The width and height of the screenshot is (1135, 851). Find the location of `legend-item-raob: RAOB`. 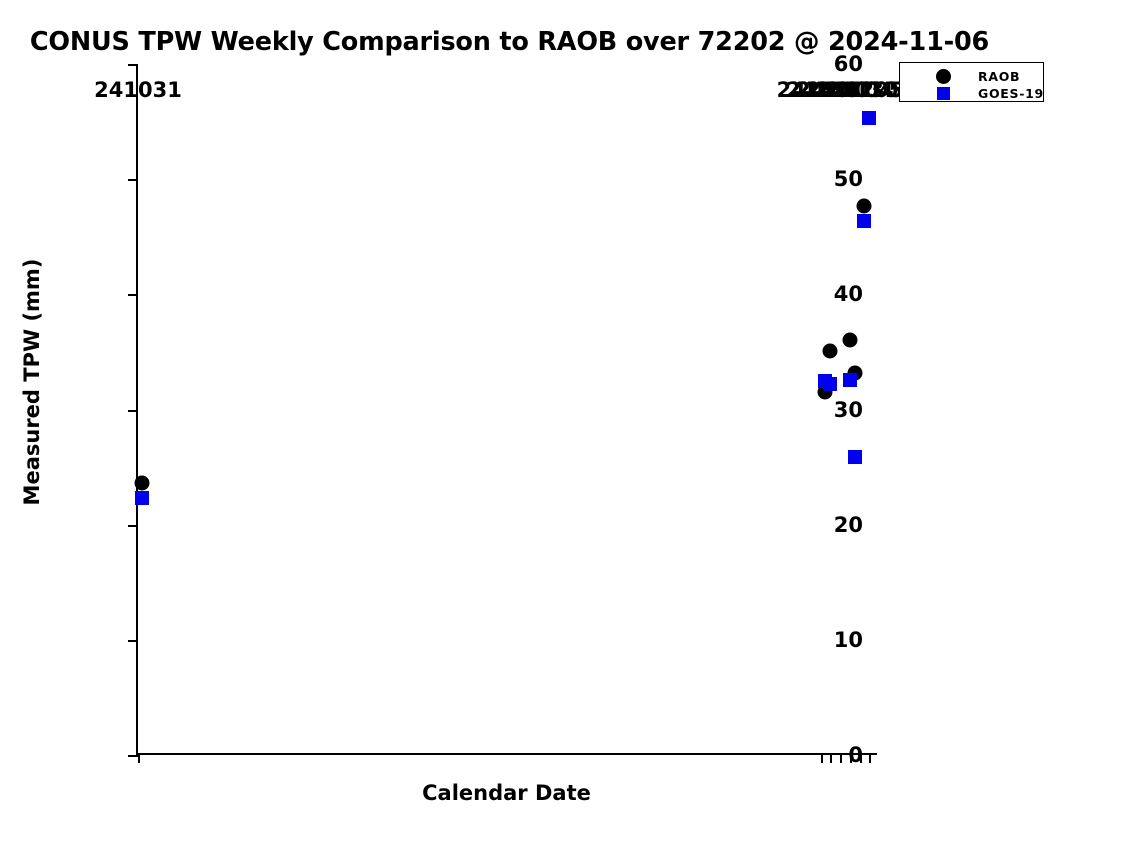

legend-item-raob: RAOB is located at coordinates (971, 76).